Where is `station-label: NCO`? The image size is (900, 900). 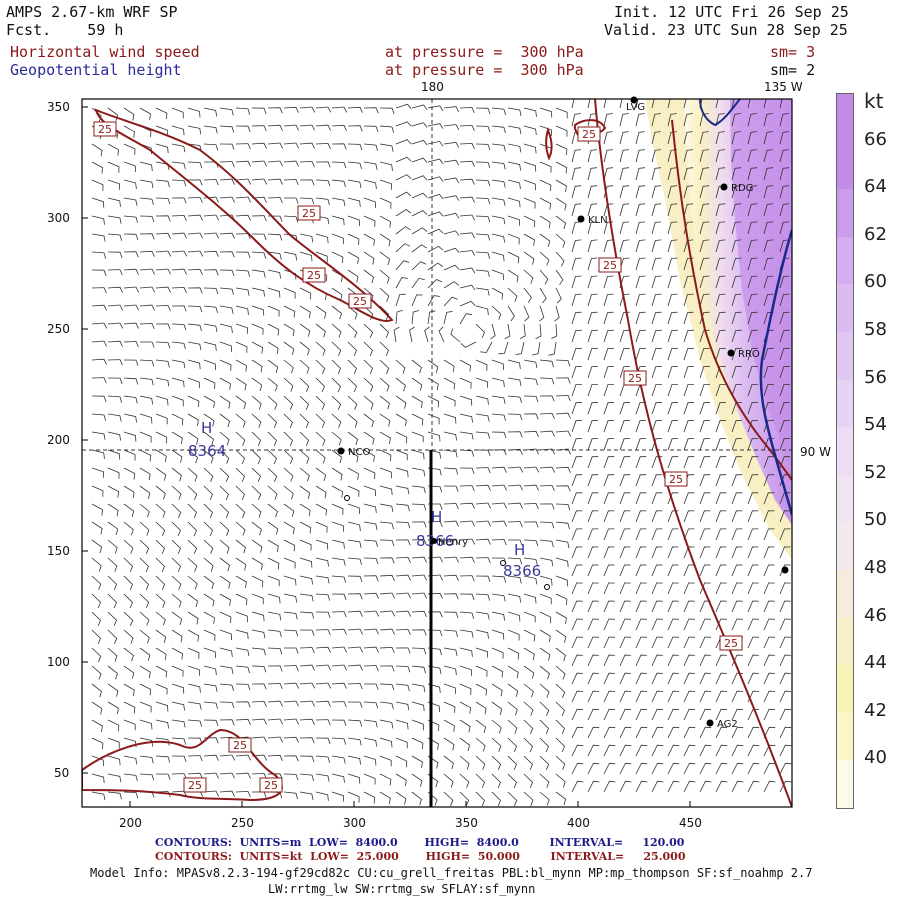
station-label: NCO is located at coordinates (359, 452).